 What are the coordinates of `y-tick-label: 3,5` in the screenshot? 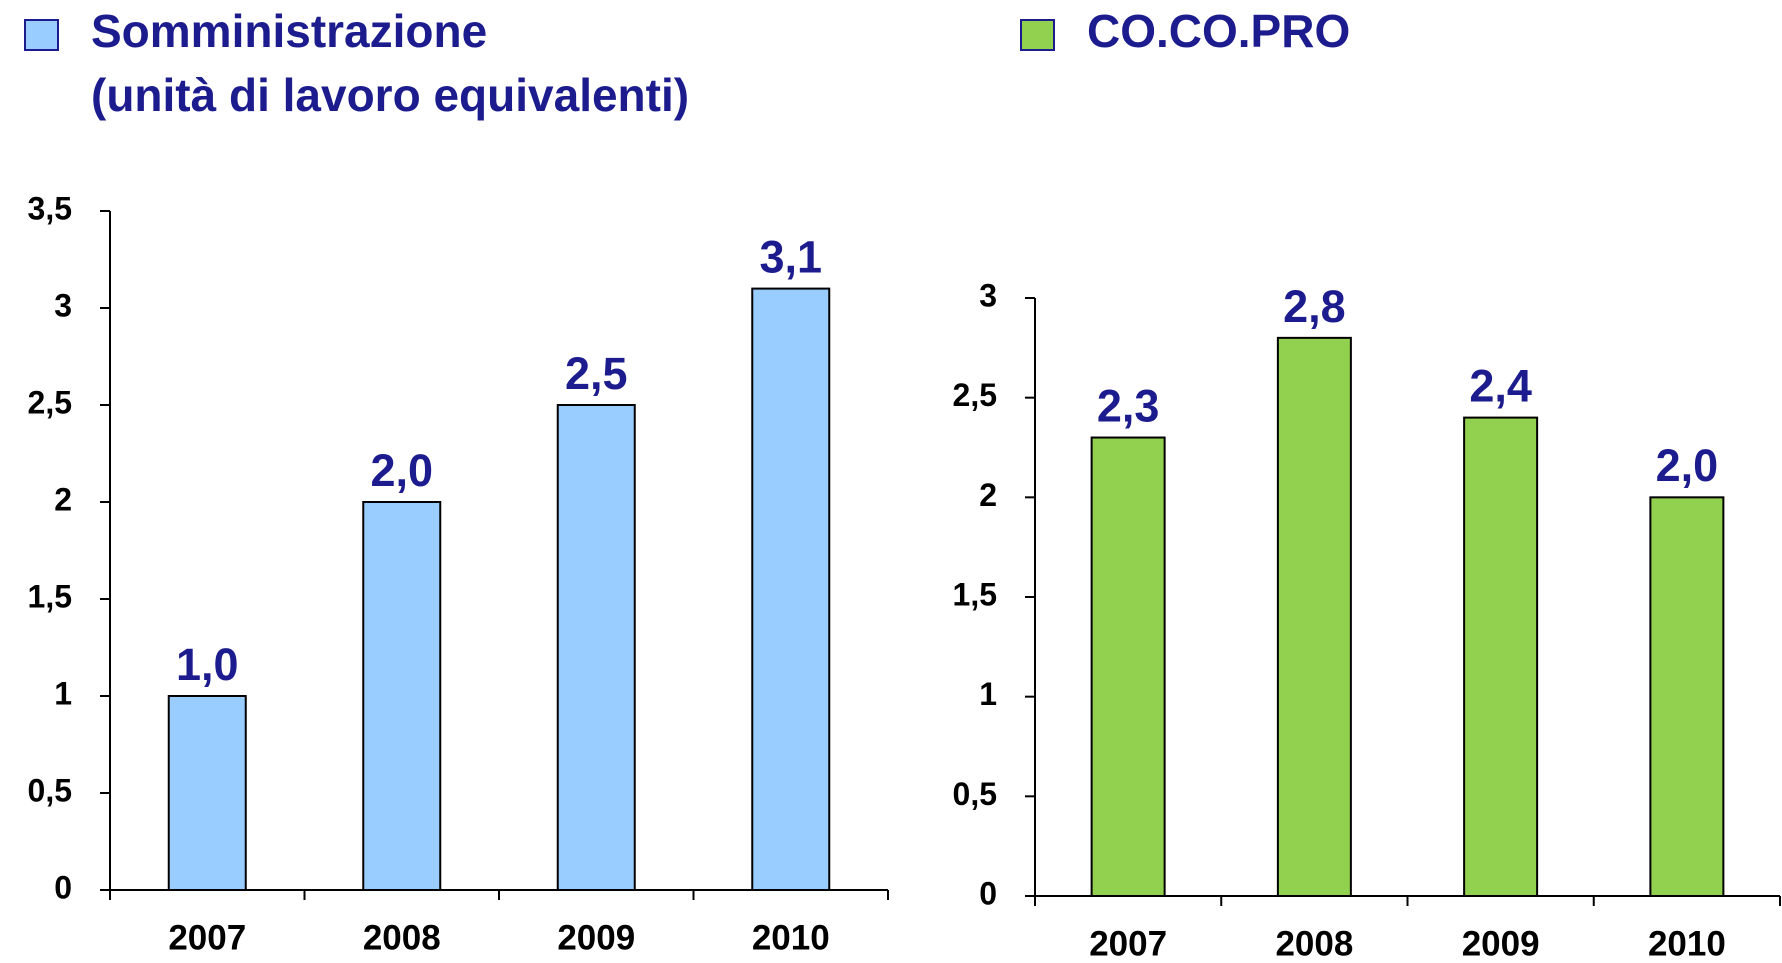 It's located at (50, 208).